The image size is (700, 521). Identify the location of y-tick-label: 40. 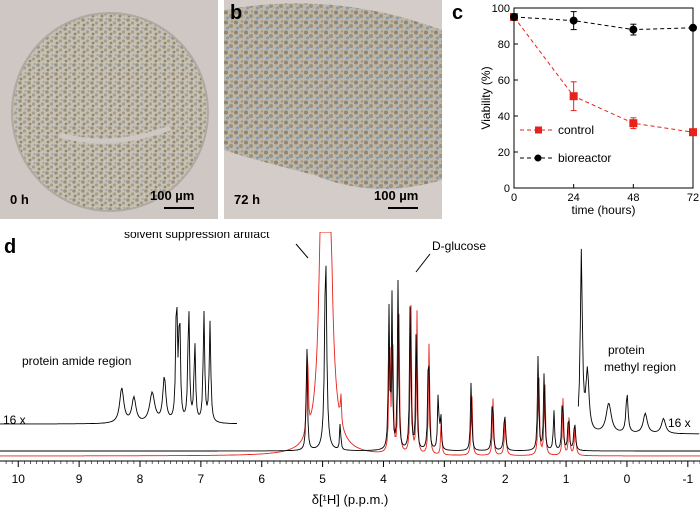
(504, 117).